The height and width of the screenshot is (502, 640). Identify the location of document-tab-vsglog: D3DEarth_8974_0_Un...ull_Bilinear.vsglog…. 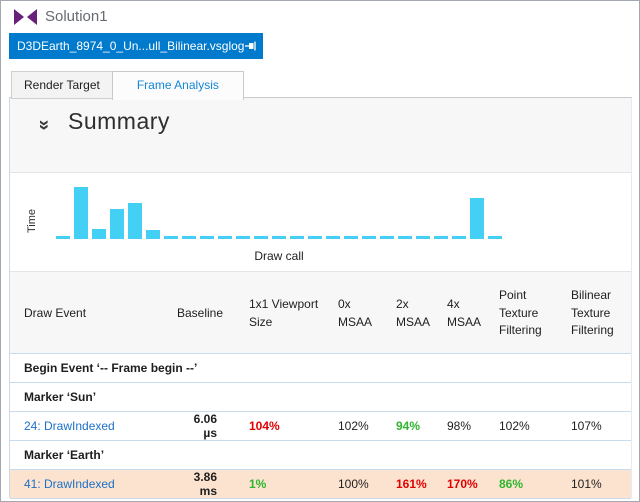
(142, 46).